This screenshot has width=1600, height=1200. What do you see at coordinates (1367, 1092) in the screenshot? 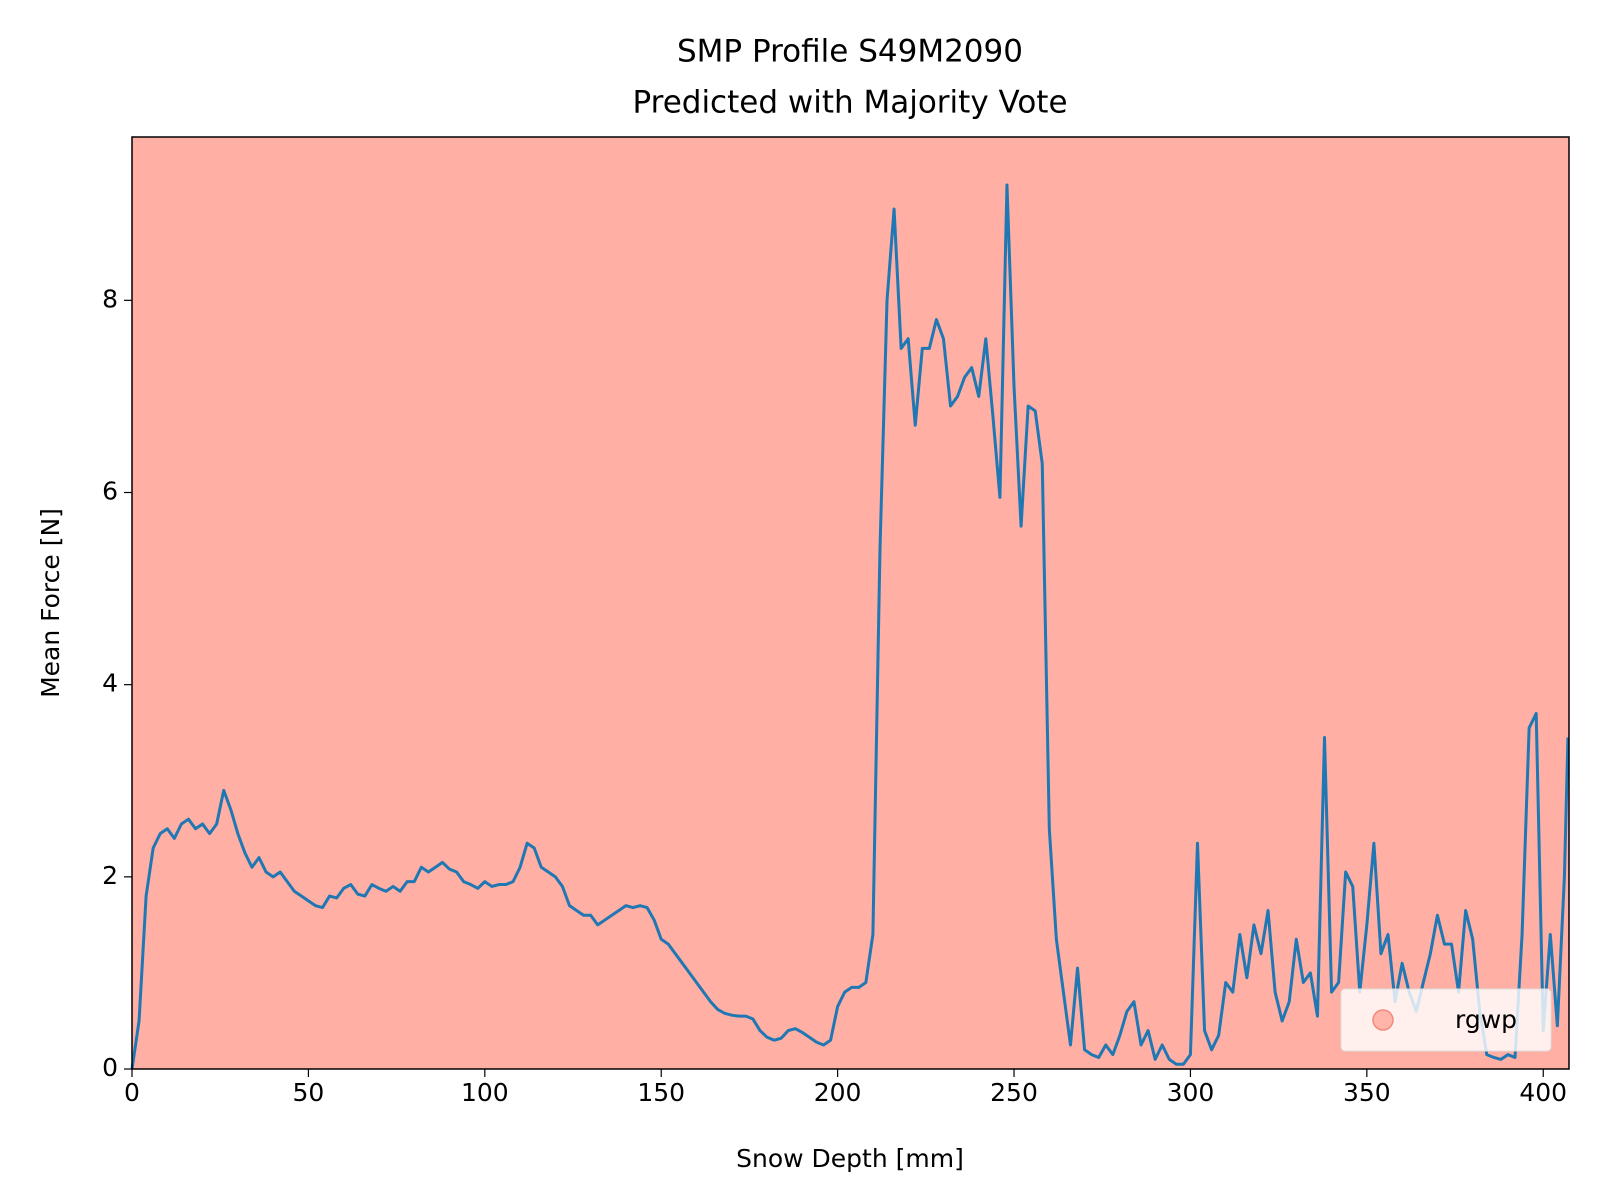
I see `x-tick-label: 350` at bounding box center [1367, 1092].